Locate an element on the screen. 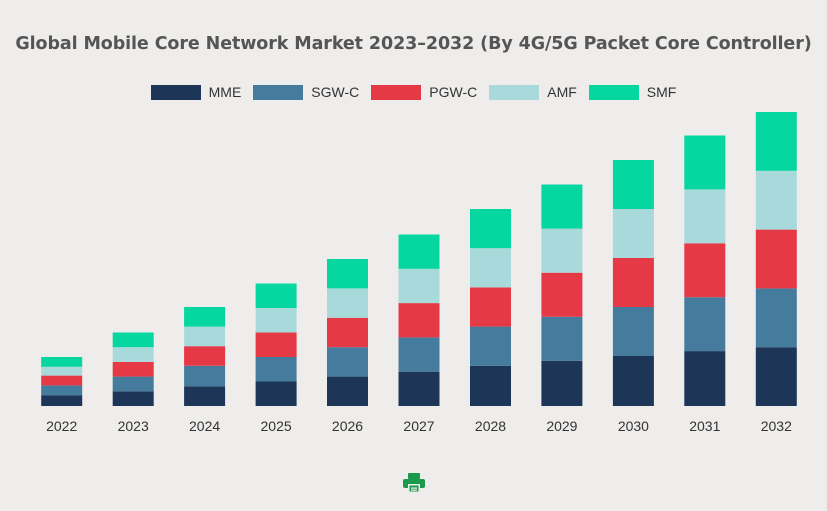 This screenshot has width=827, height=511. bar-smf-2025 is located at coordinates (276, 296).